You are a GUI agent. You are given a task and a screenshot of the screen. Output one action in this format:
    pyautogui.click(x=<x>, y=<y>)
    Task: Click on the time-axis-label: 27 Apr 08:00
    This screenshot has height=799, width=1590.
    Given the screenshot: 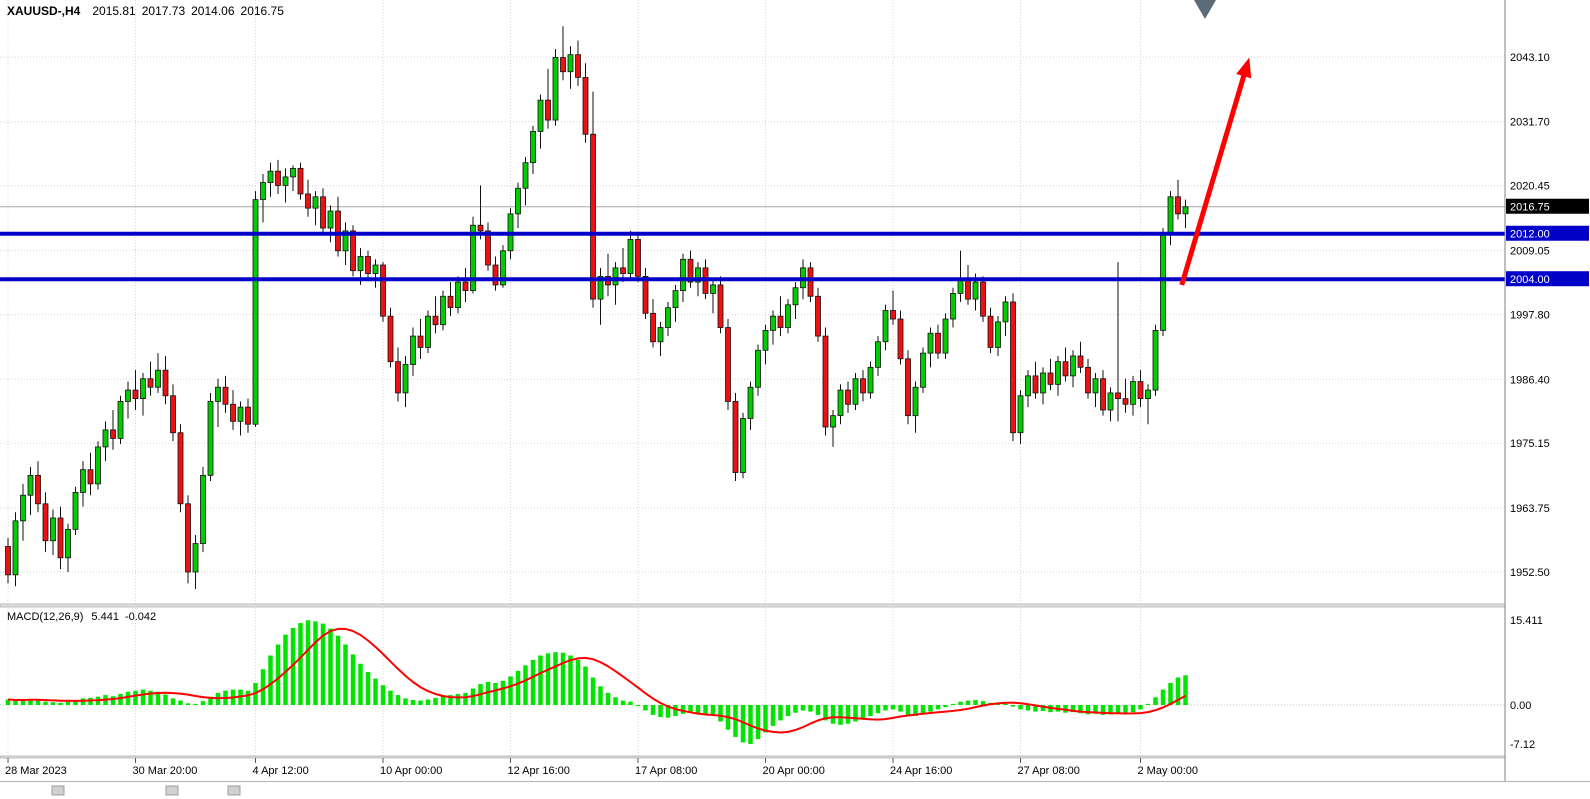 What is the action you would take?
    pyautogui.click(x=1049, y=771)
    